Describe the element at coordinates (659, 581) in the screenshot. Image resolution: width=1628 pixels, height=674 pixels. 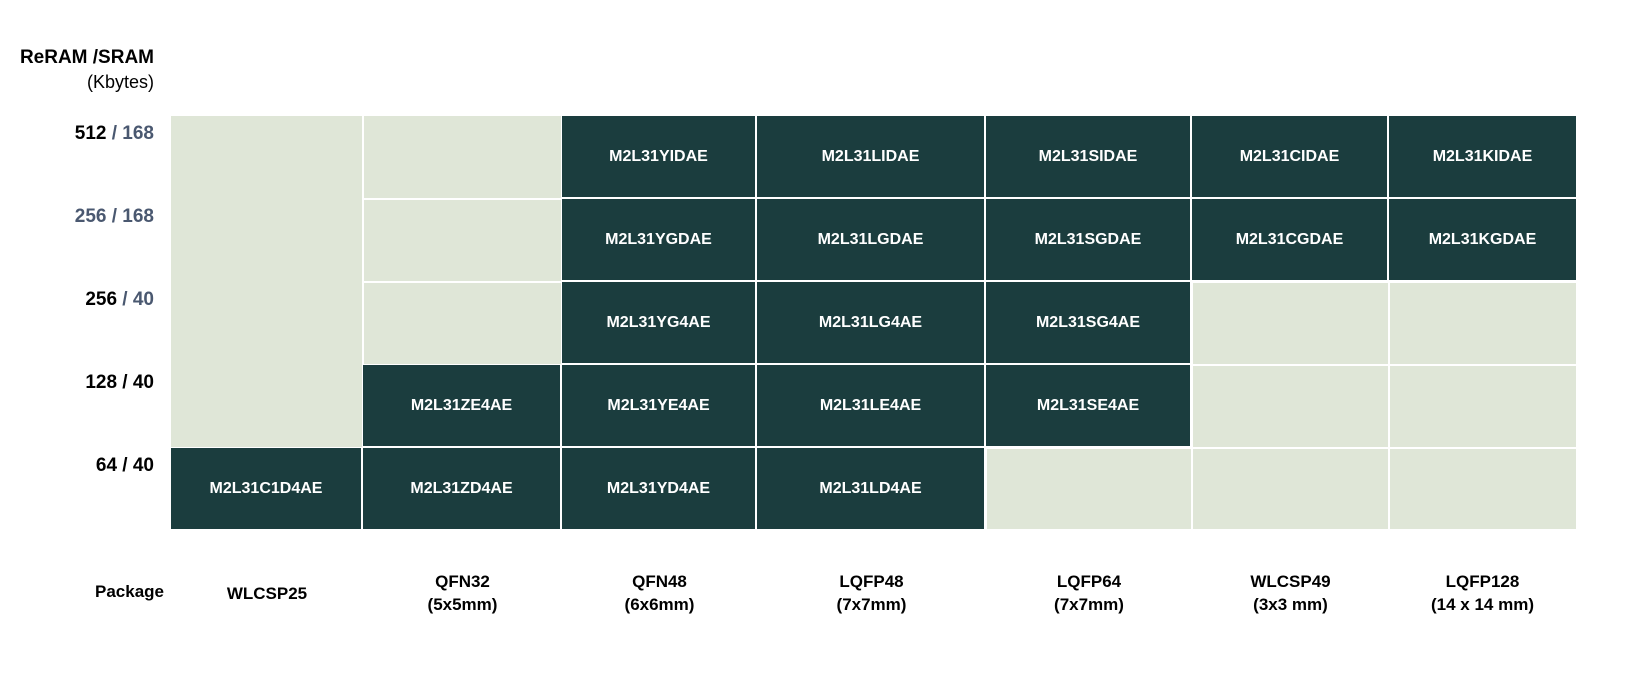
I see `package-name: QFN48` at that location.